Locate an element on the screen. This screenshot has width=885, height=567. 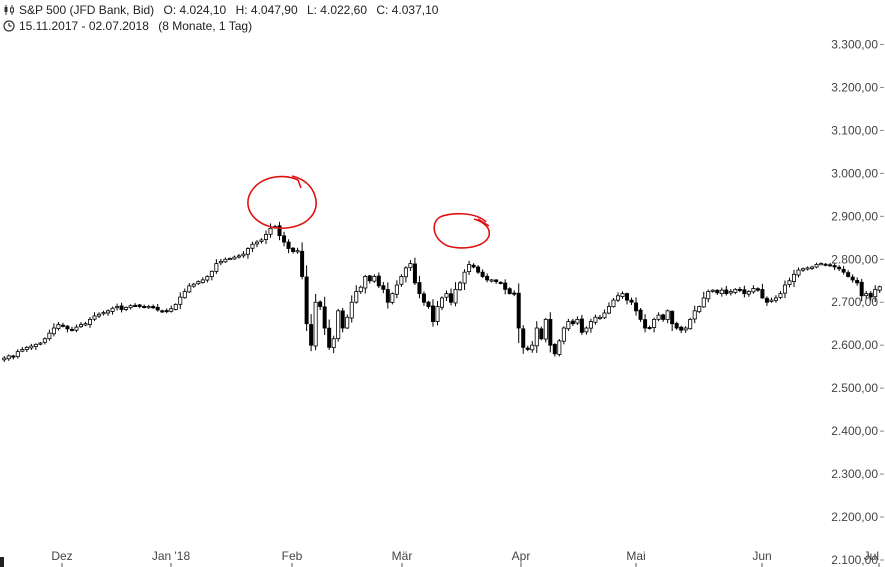
y-tick-label: 2.300,00 is located at coordinates (854, 474).